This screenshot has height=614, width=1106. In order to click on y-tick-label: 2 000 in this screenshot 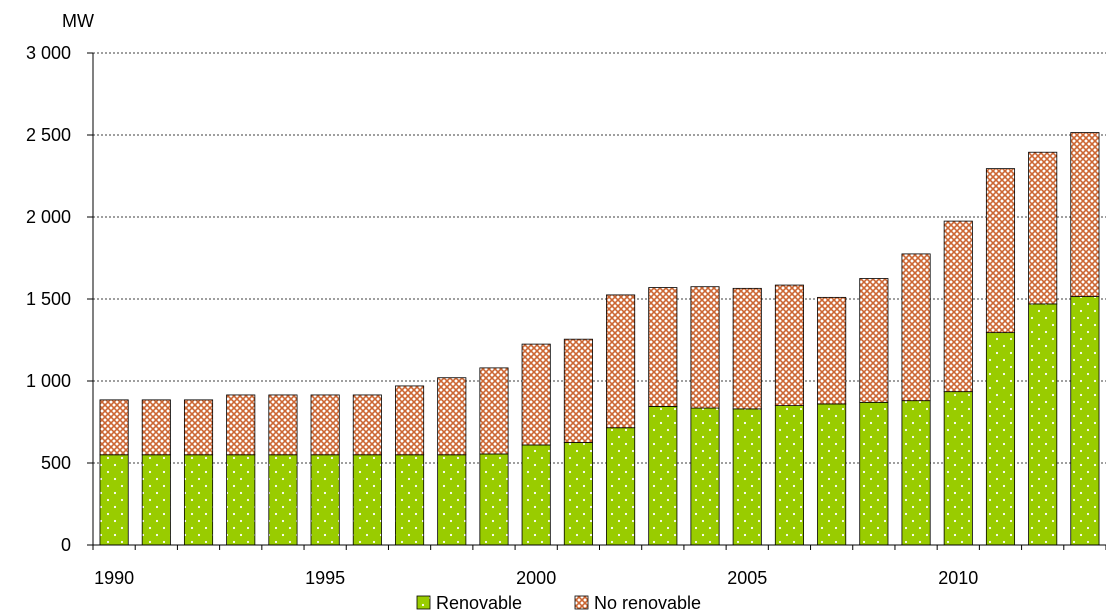, I will do `click(48, 217)`.